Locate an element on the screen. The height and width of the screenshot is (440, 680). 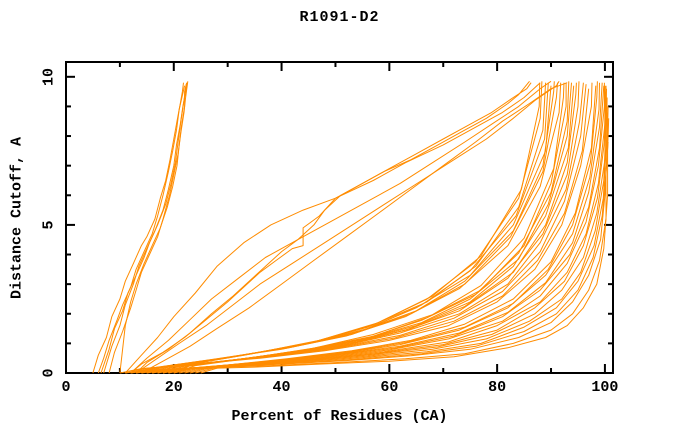
y-tick-label: 5 is located at coordinates (49, 225).